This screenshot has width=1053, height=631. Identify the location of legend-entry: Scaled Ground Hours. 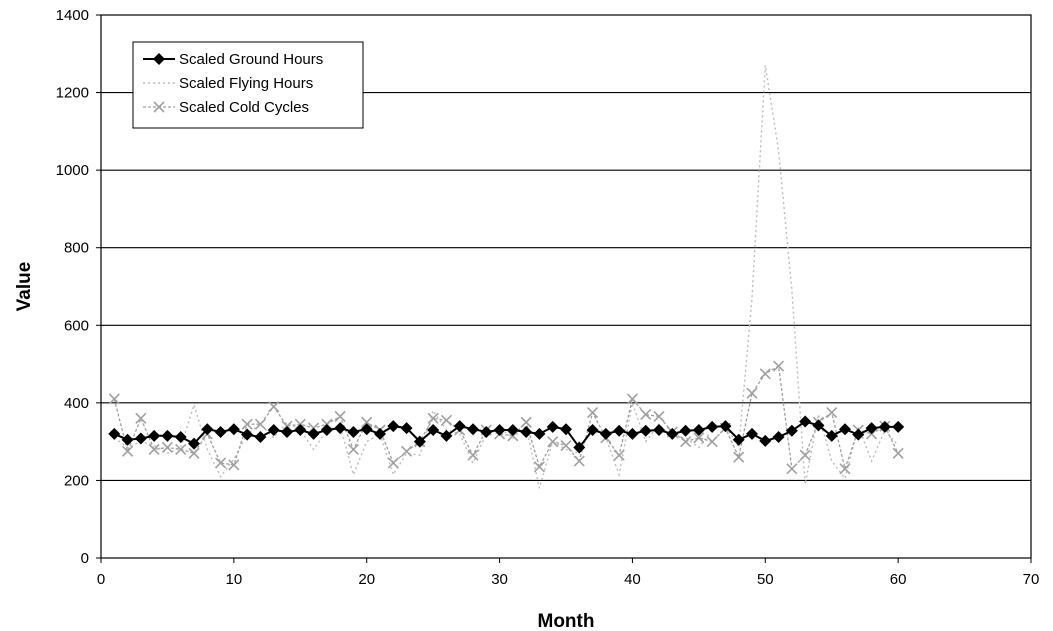
(233, 59).